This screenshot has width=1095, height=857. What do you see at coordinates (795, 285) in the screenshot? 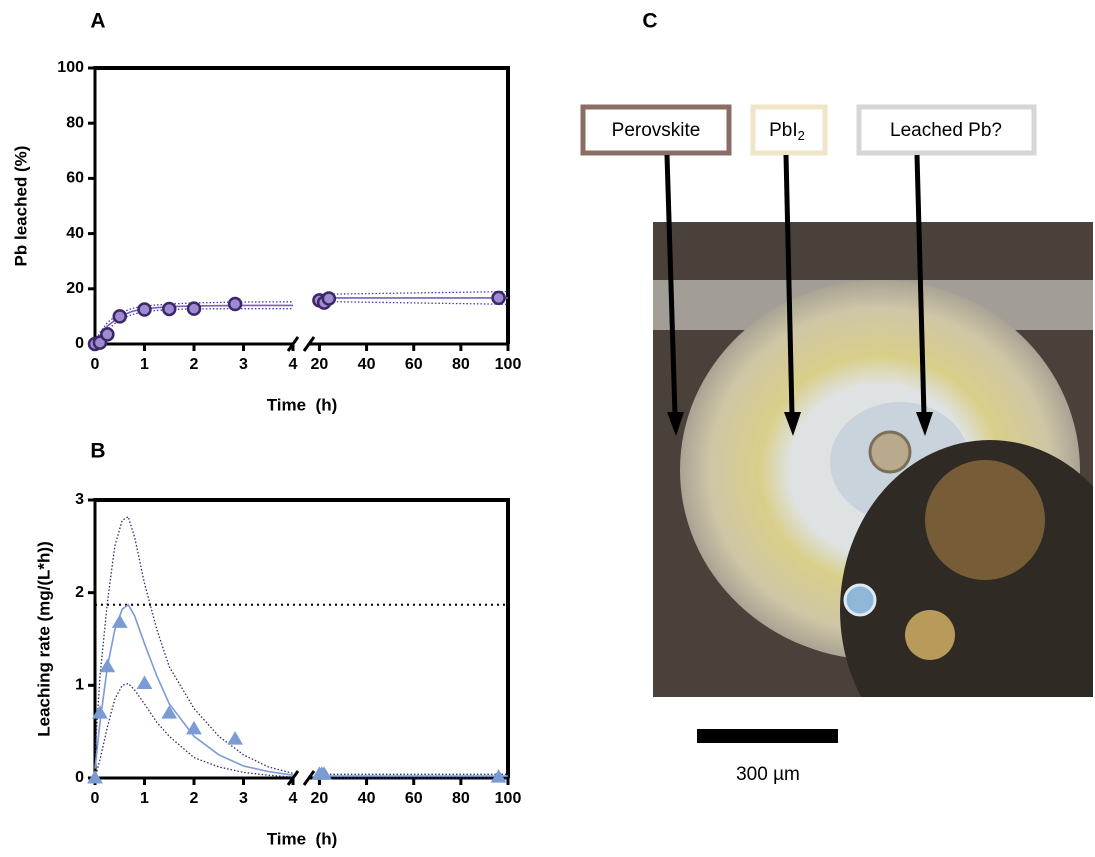
I see `arrows` at bounding box center [795, 285].